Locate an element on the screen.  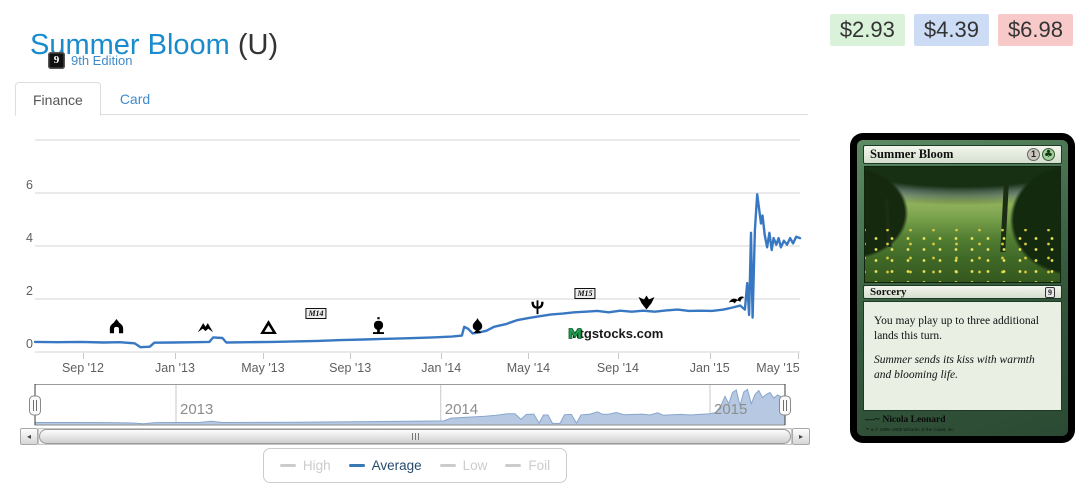
card-type-bar: Sorcery 9 is located at coordinates (962, 292).